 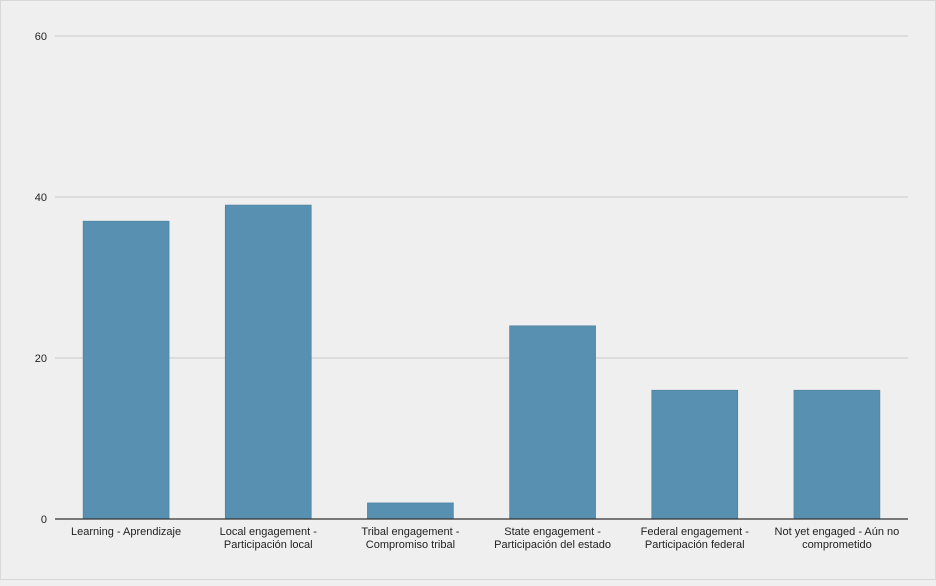 I want to click on x-tick-label: Participación local, so click(x=268, y=545).